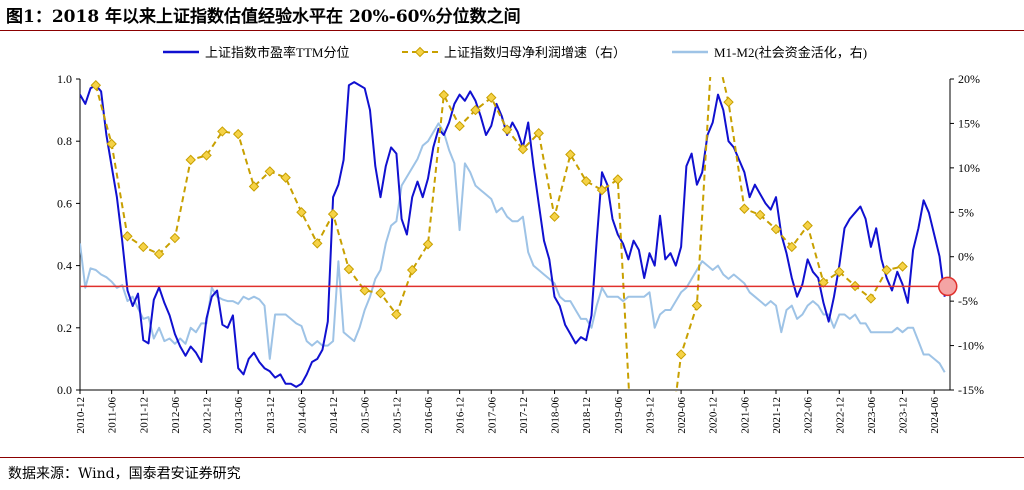  What do you see at coordinates (947, 286) in the screenshot?
I see `highlight-marker` at bounding box center [947, 286].